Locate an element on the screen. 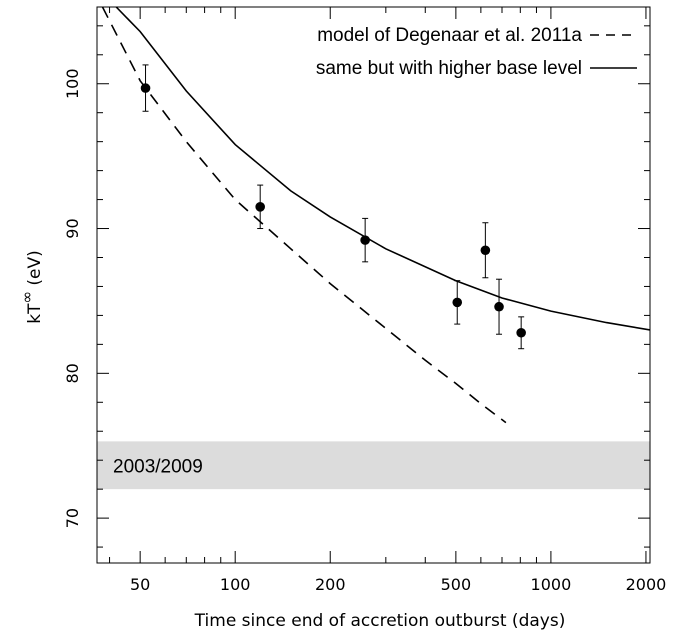 The height and width of the screenshot is (635, 689). x-tick-label: 200 is located at coordinates (330, 584).